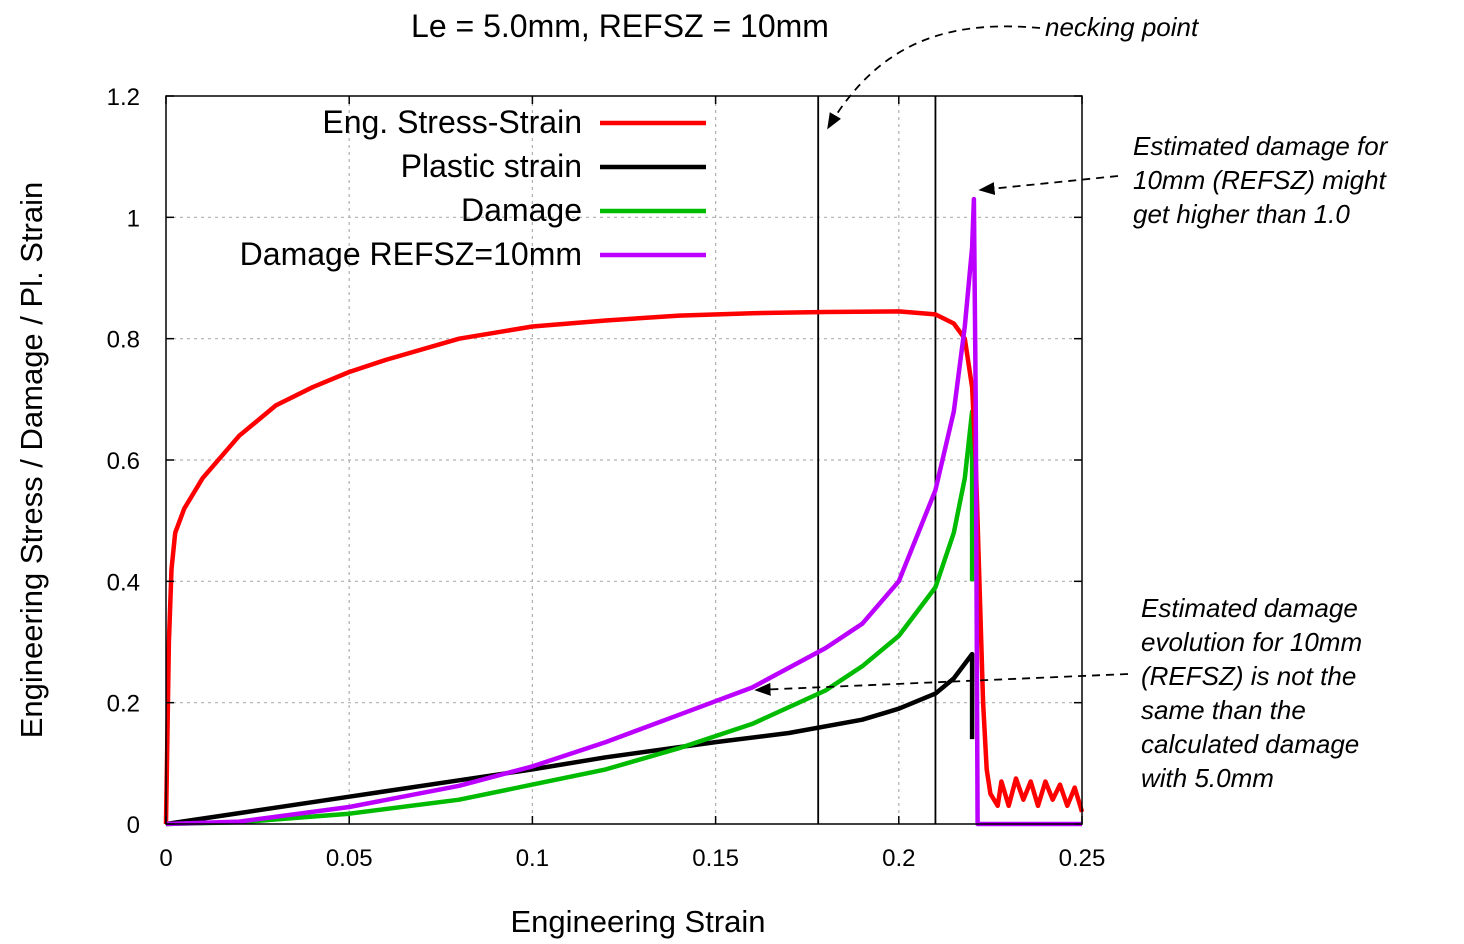 This screenshot has width=1464, height=944. Describe the element at coordinates (521, 210) in the screenshot. I see `legend-label-2: Damage` at that location.